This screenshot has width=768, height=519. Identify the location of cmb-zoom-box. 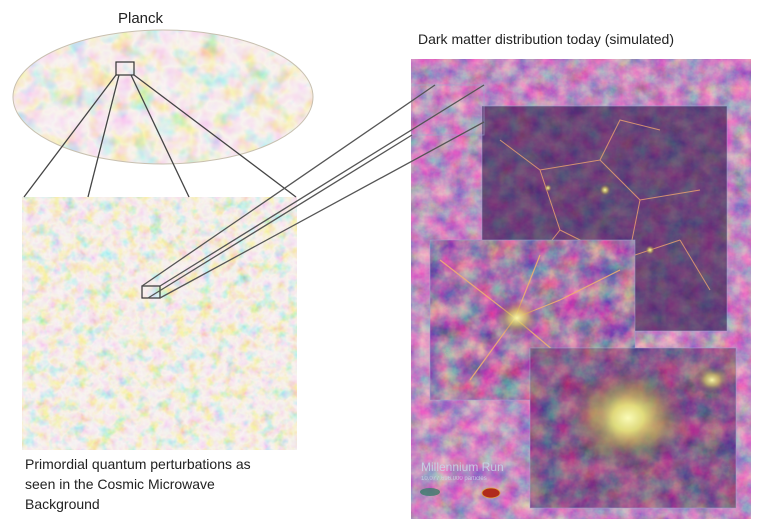
(151, 292).